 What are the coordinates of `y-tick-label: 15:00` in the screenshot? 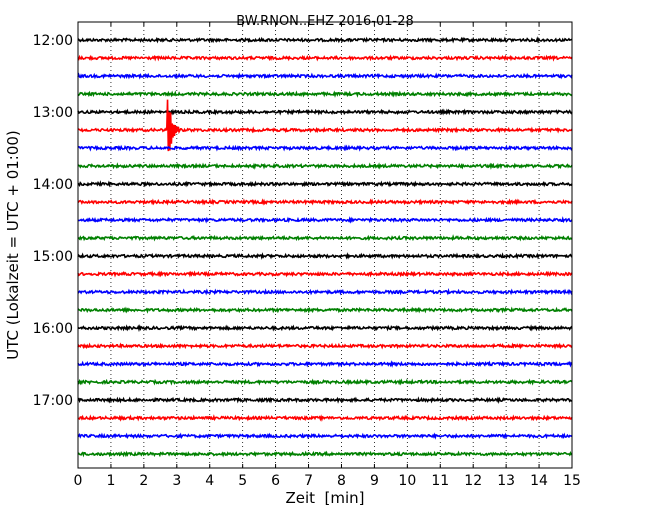 It's located at (53, 257).